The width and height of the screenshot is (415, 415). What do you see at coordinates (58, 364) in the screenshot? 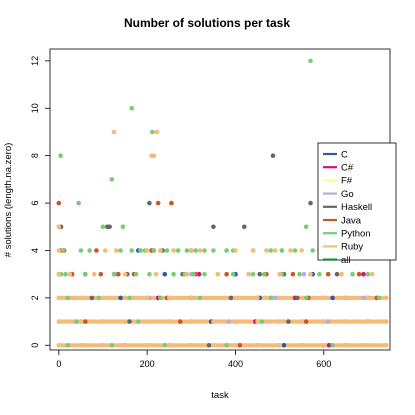
I see `x-tick-label: 0` at bounding box center [58, 364].